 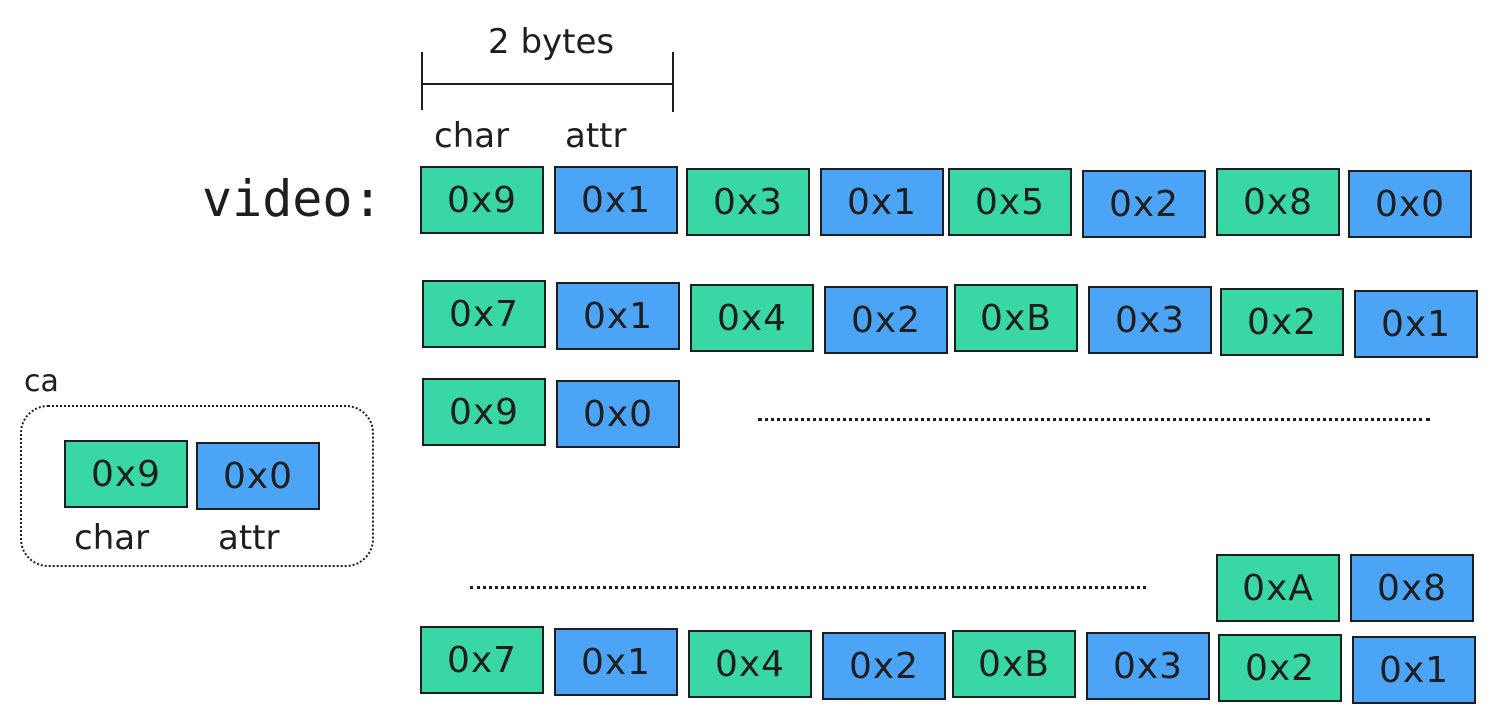 I want to click on ca-attr-label: attr, so click(x=249, y=538).